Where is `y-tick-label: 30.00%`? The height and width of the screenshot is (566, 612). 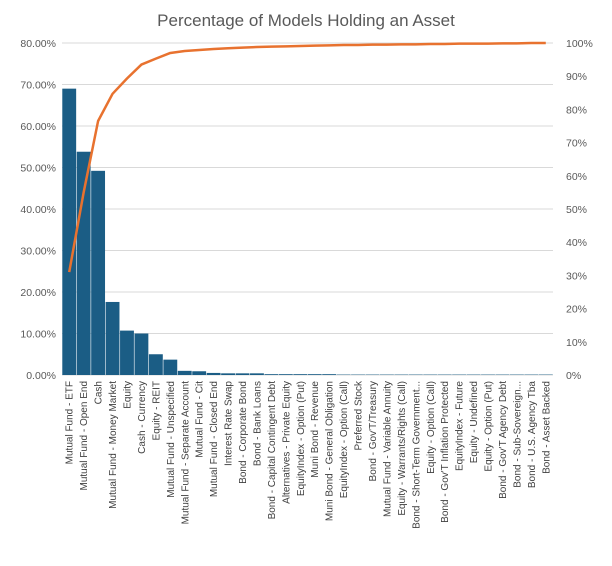
y-tick-label: 30.00% is located at coordinates (38, 252).